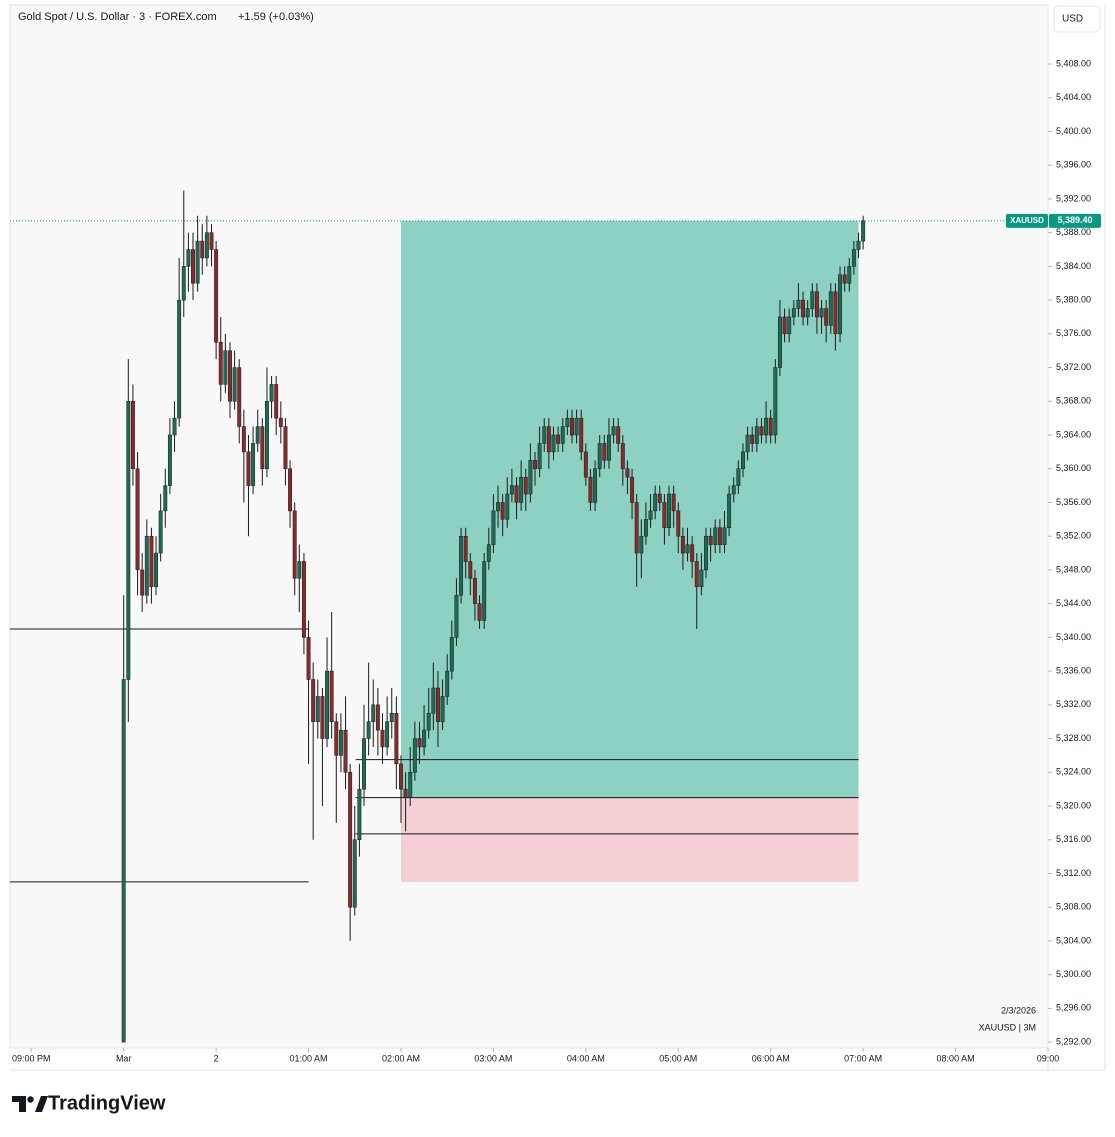 The height and width of the screenshot is (1137, 1115). What do you see at coordinates (1073, 333) in the screenshot?
I see `y-tick-label: 5,376.00` at bounding box center [1073, 333].